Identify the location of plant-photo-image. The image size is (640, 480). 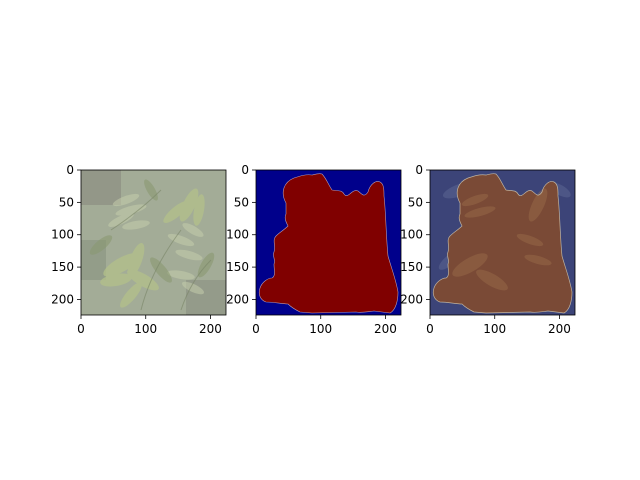
(153, 242).